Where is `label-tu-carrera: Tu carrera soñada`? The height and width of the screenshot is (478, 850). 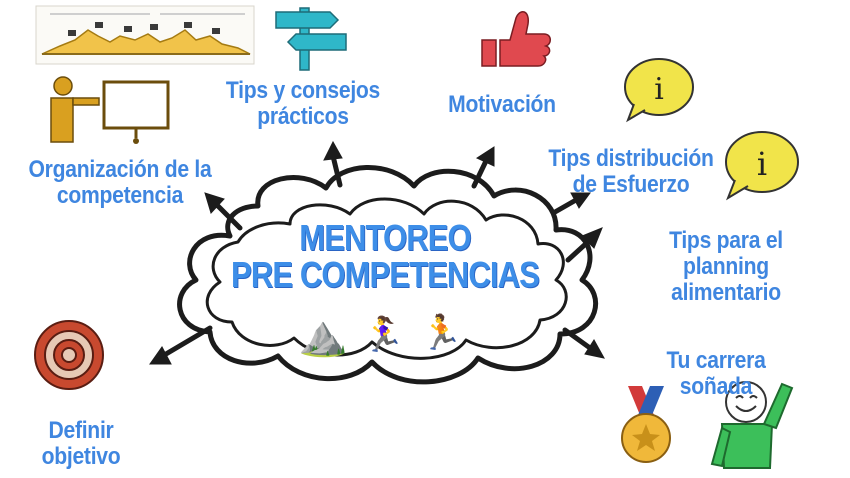 label-tu-carrera: Tu carrera soñada is located at coordinates (716, 373).